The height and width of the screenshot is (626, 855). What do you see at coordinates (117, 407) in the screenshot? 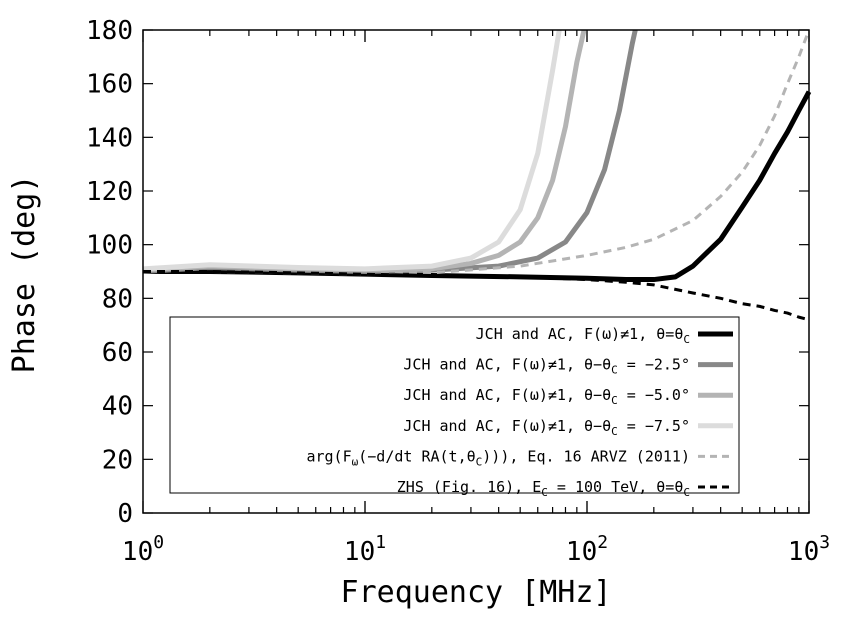
I see `y-tick-label: 40` at bounding box center [117, 407].